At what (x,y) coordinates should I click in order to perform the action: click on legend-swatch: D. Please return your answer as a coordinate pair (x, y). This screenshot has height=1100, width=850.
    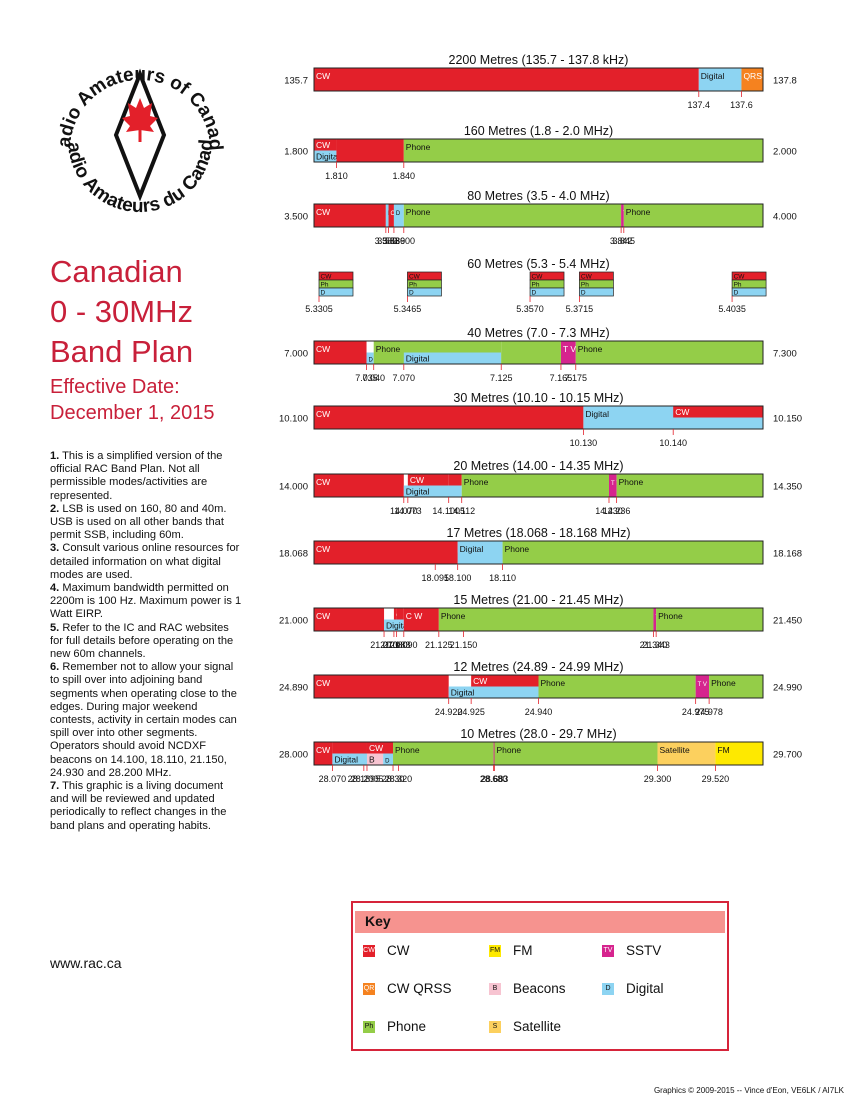
    Looking at the image, I should click on (608, 989).